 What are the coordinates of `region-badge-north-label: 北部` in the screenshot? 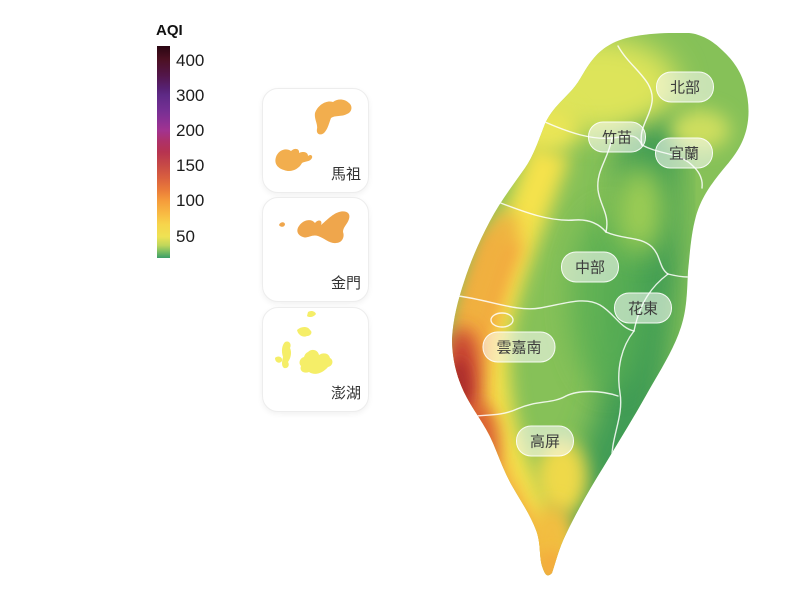 It's located at (685, 88).